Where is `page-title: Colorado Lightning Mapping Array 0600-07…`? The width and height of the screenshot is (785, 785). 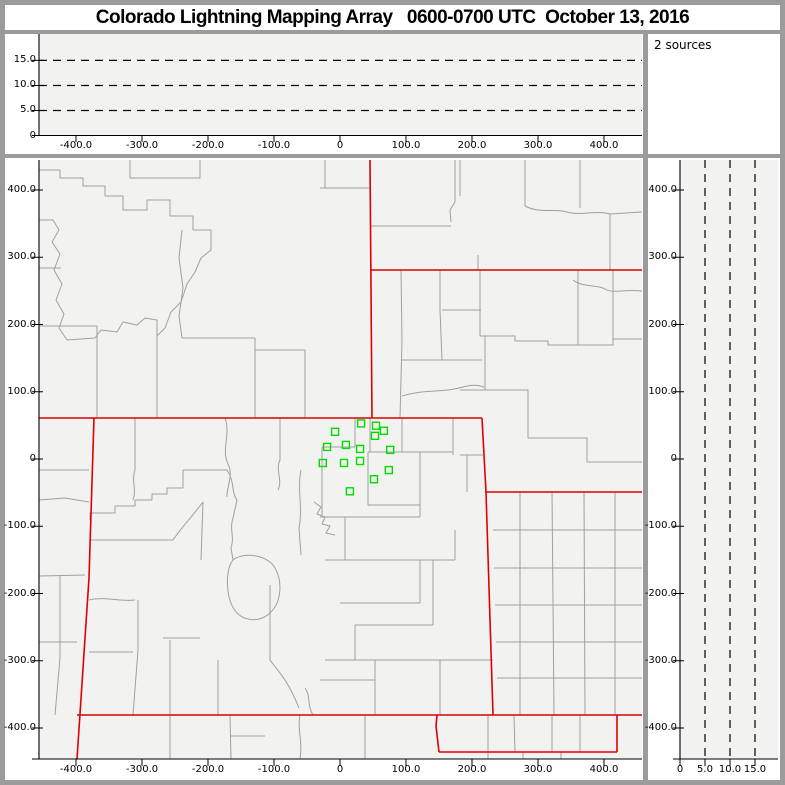
page-title: Colorado Lightning Mapping Array 0600-07… is located at coordinates (392, 17).